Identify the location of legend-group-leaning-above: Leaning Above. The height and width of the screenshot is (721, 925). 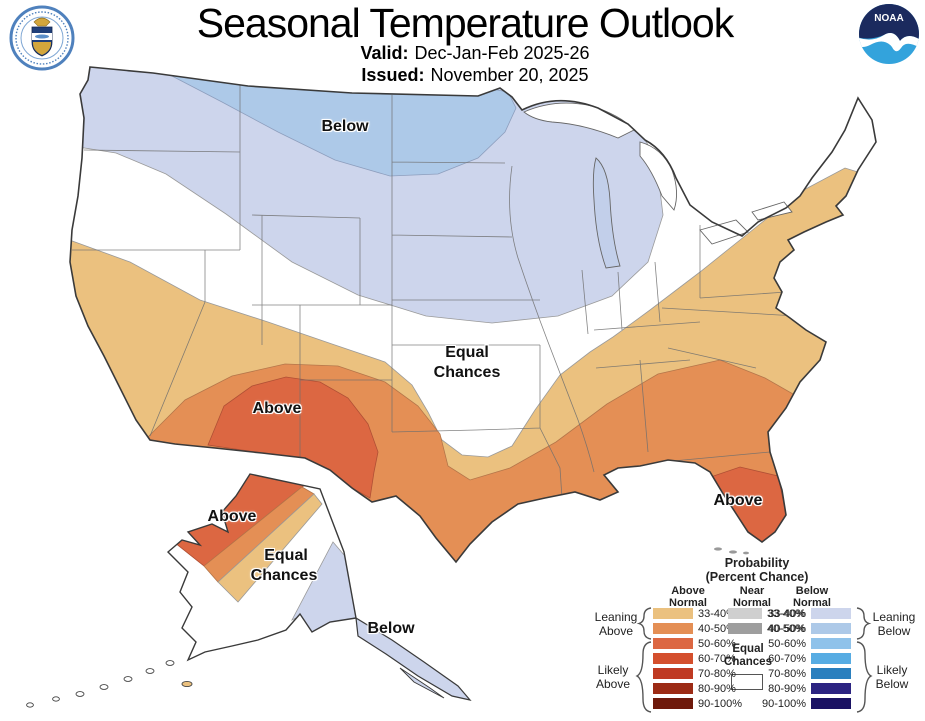
(616, 624).